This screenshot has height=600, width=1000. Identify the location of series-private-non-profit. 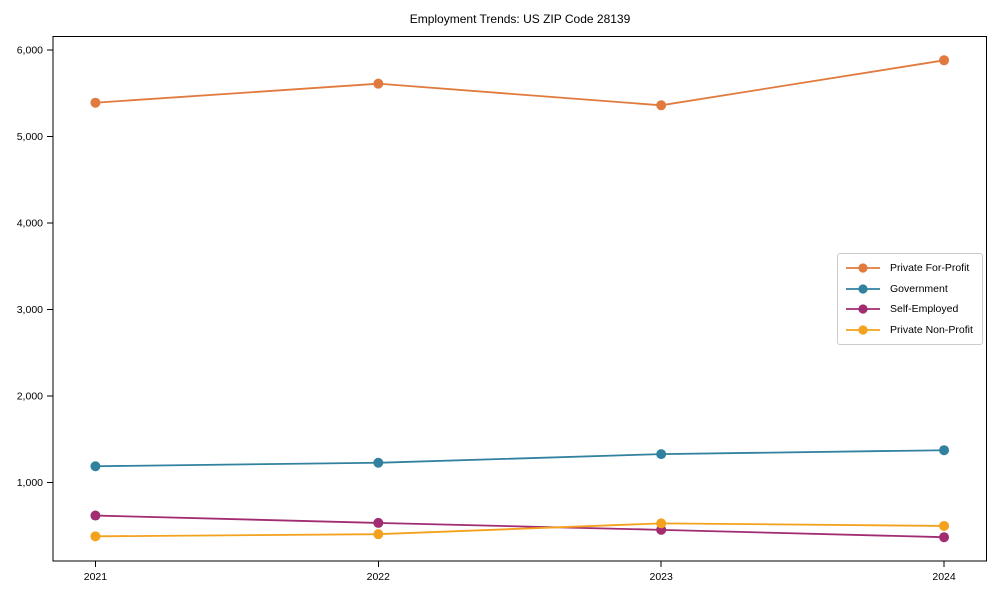
(520, 530).